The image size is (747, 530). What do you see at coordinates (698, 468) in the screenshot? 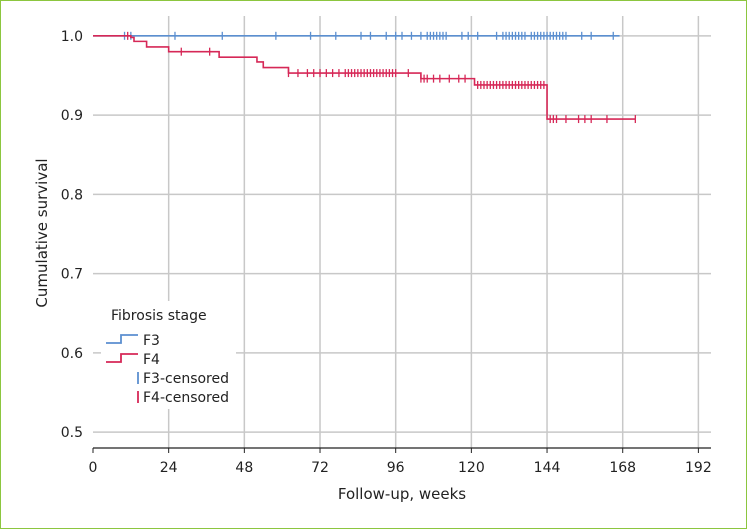
I see `x-tick-label: 192` at bounding box center [698, 468].